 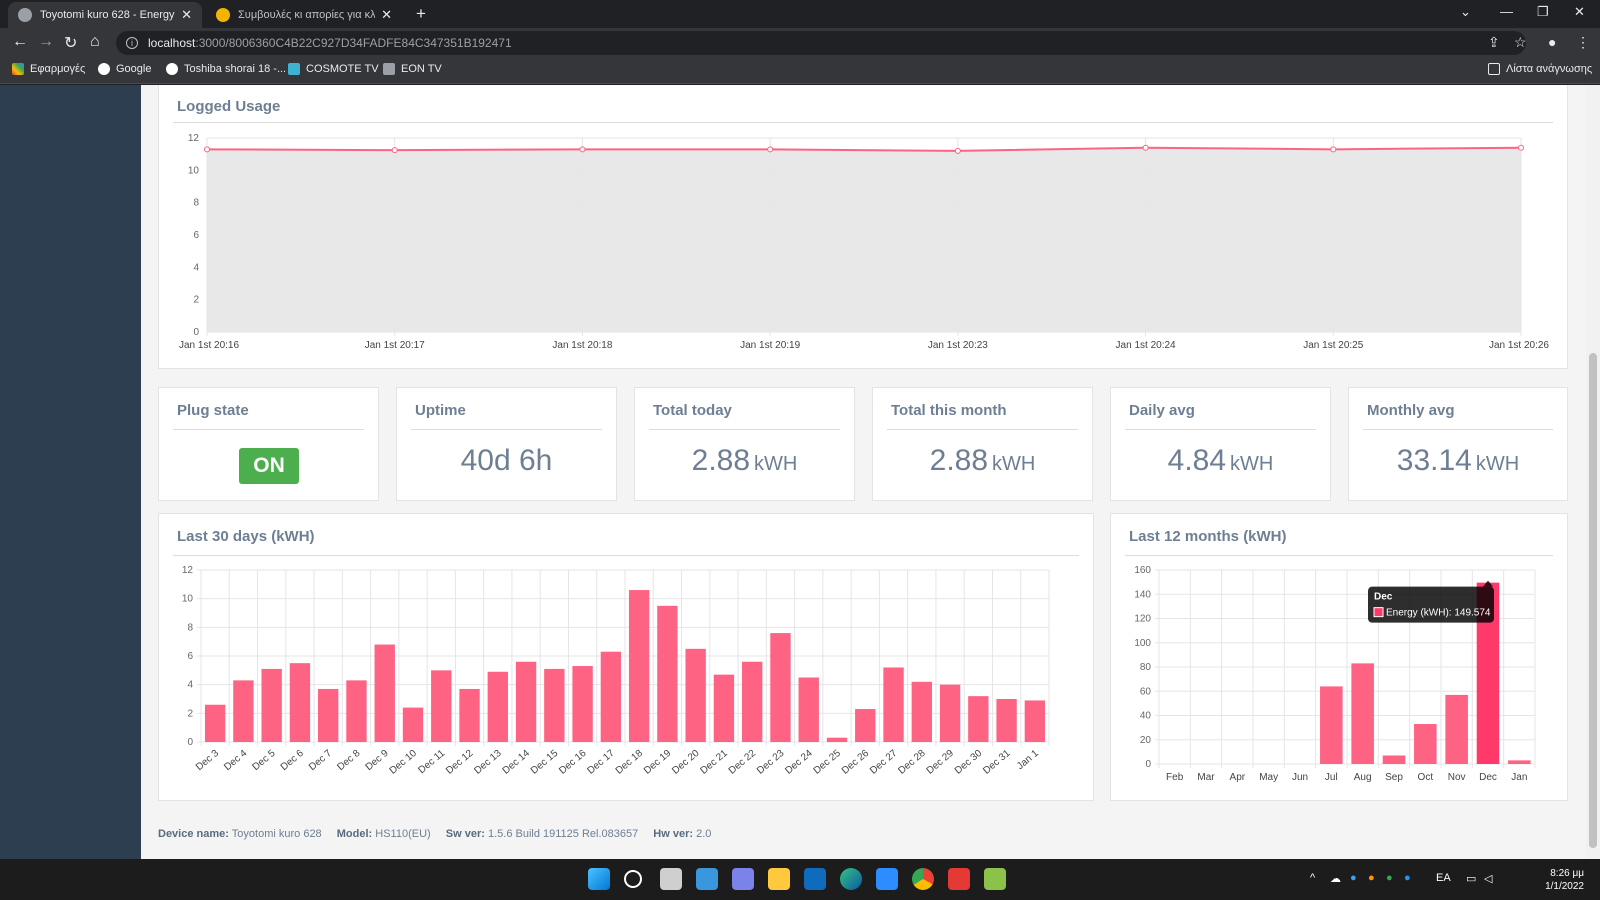 What do you see at coordinates (1520, 42) in the screenshot?
I see `bookmark-star-icon: ☆` at bounding box center [1520, 42].